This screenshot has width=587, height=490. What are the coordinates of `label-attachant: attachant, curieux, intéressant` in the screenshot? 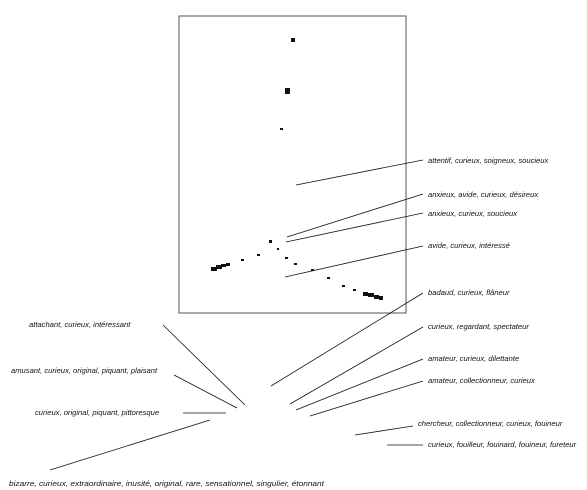 It's located at (80, 324).